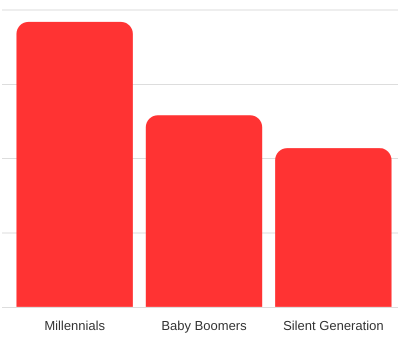 This screenshot has width=400, height=337. What do you see at coordinates (204, 325) in the screenshot?
I see `x-tick-label: Baby Boomers` at bounding box center [204, 325].